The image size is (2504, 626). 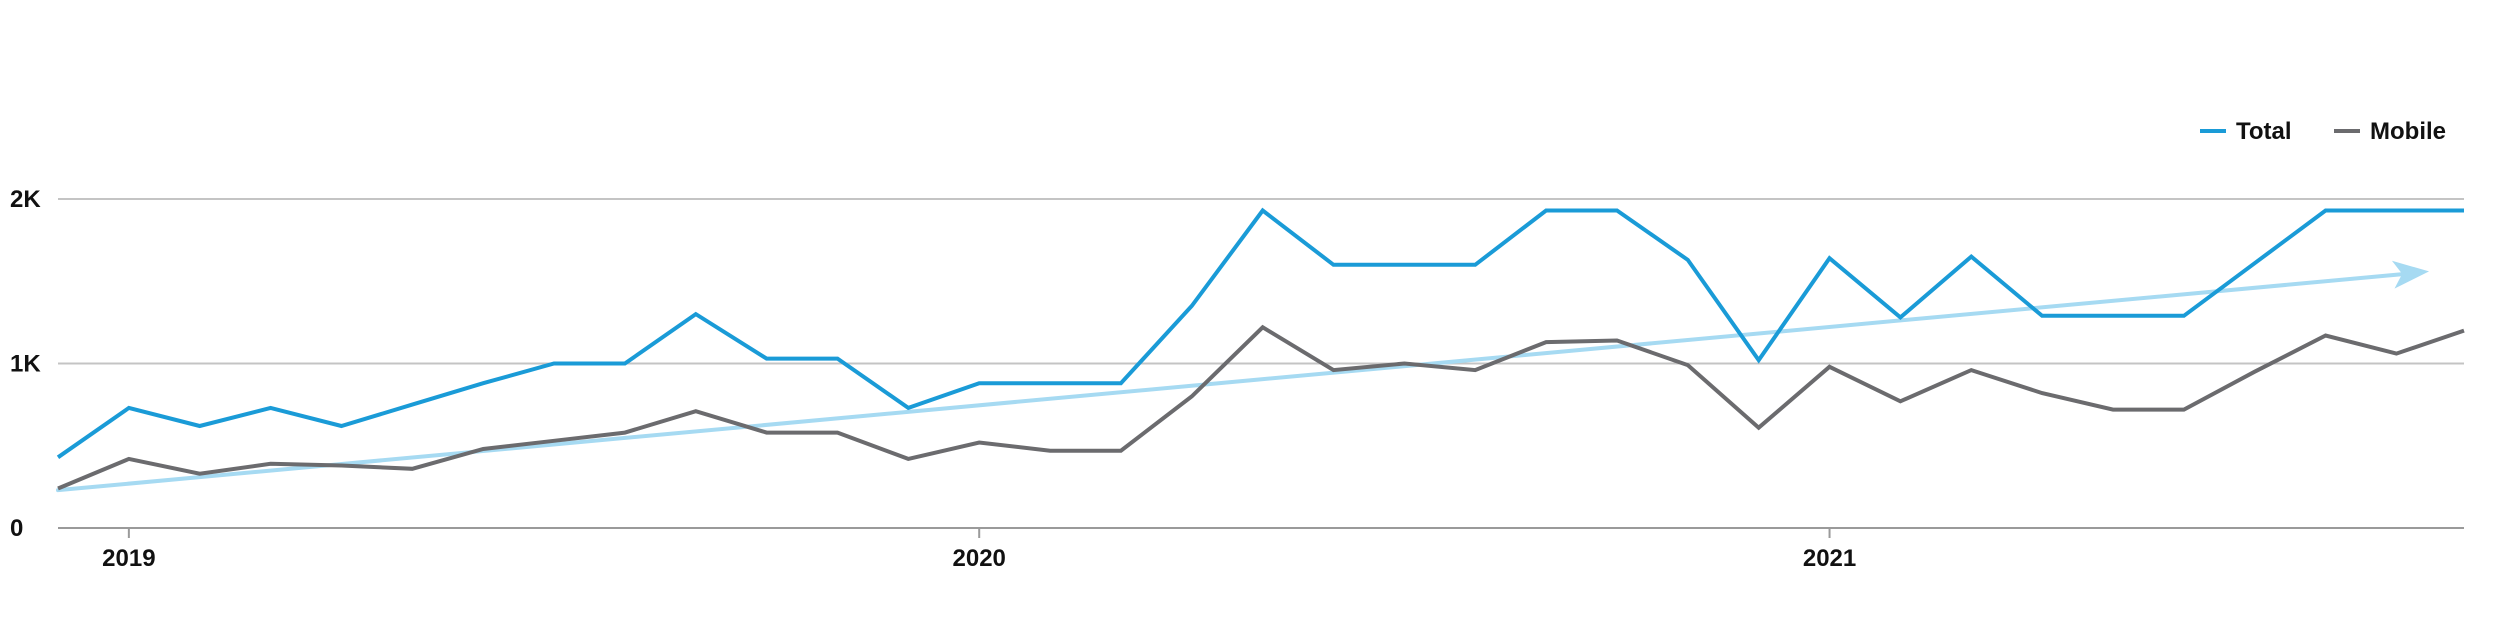 I want to click on legend-item-total: Total, so click(x=2246, y=131).